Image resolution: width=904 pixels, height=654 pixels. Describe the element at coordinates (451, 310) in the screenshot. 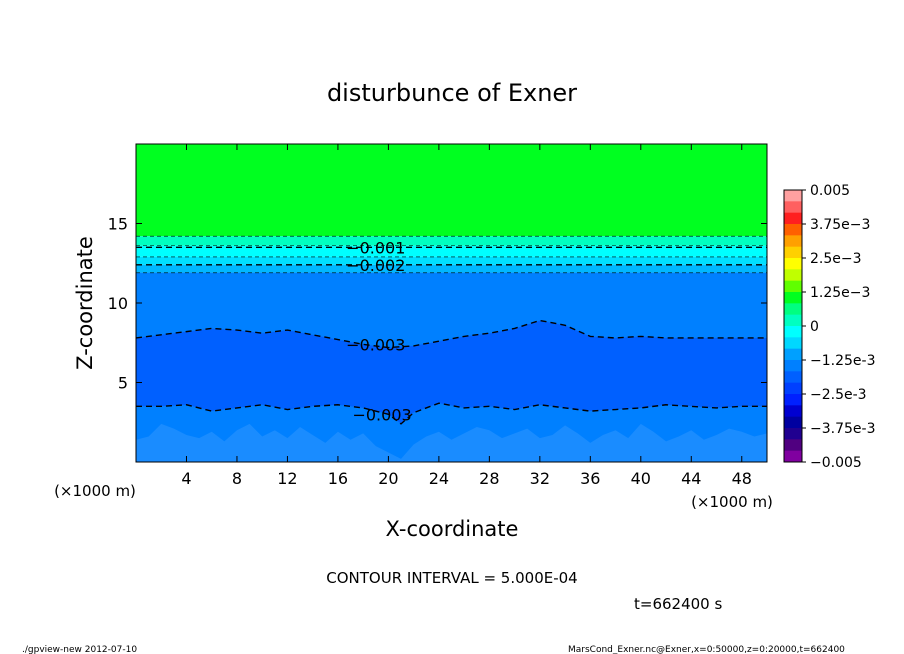

I see `band-upper-fill` at that location.